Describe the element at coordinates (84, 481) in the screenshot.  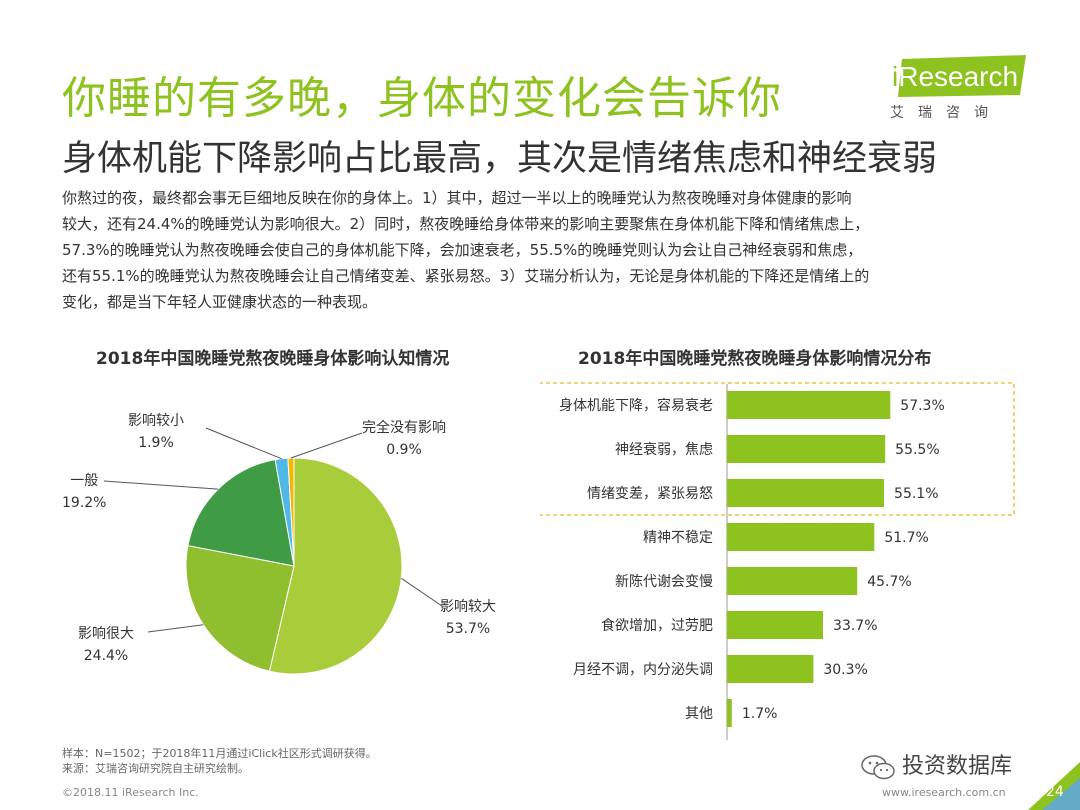
I see `pie-label-name: 一般` at that location.